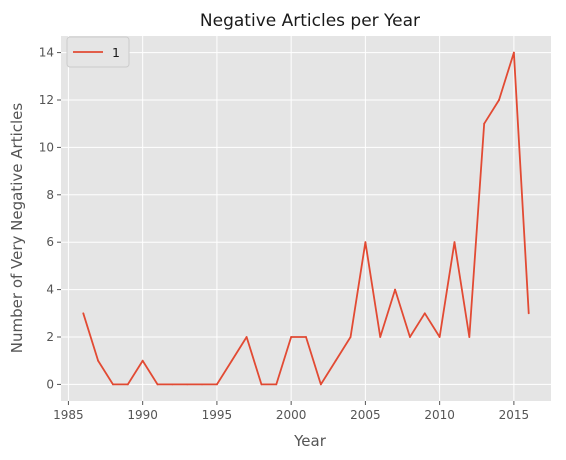 The image size is (566, 460). What do you see at coordinates (50, 242) in the screenshot?
I see `y-tick-label: 6` at bounding box center [50, 242].